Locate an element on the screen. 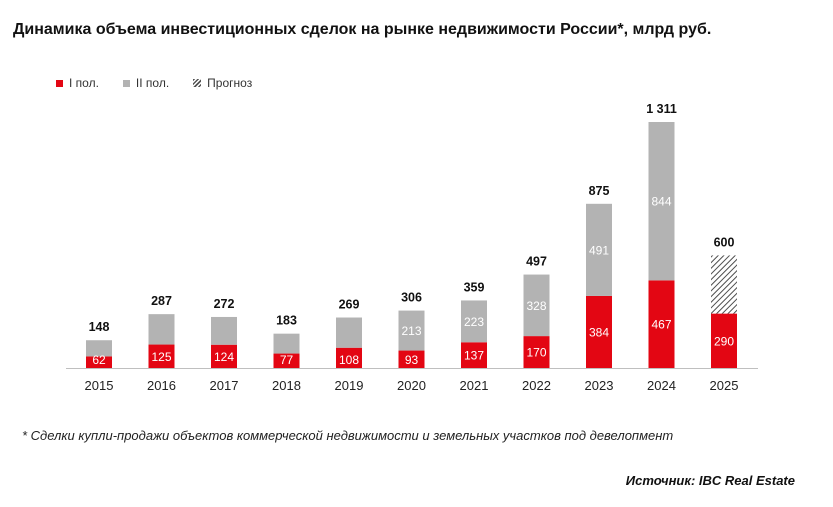 The image size is (833, 507). legend-swatch-h1 is located at coordinates (59, 83).